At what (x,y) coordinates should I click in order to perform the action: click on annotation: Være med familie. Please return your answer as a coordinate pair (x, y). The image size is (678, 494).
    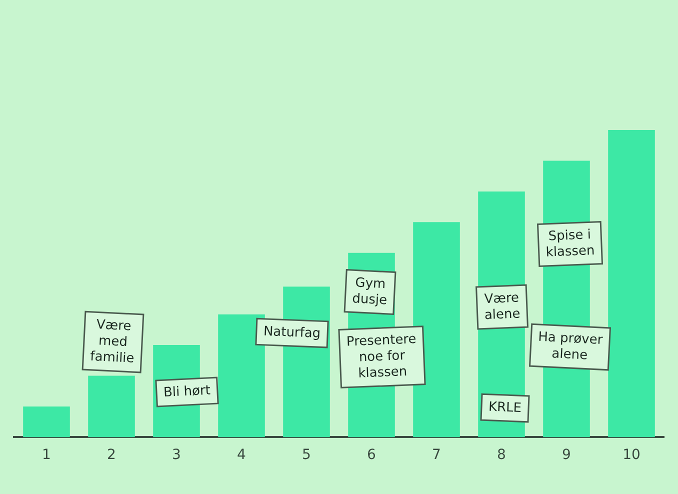
    Looking at the image, I should click on (112, 342).